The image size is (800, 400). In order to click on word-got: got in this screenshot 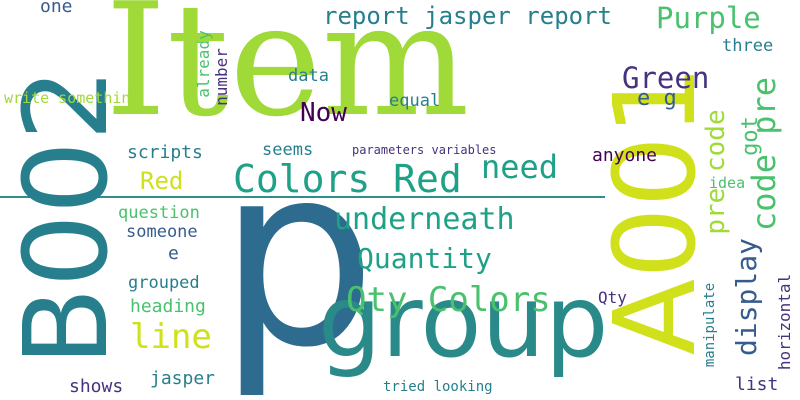, I will do `click(750, 136)`.